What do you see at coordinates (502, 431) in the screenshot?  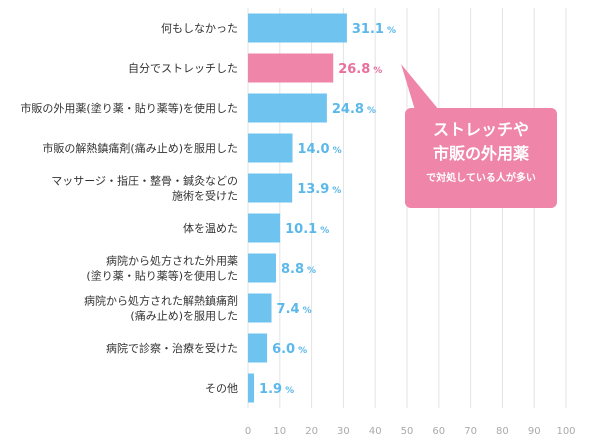 I see `x-tick-label: 80` at bounding box center [502, 431].